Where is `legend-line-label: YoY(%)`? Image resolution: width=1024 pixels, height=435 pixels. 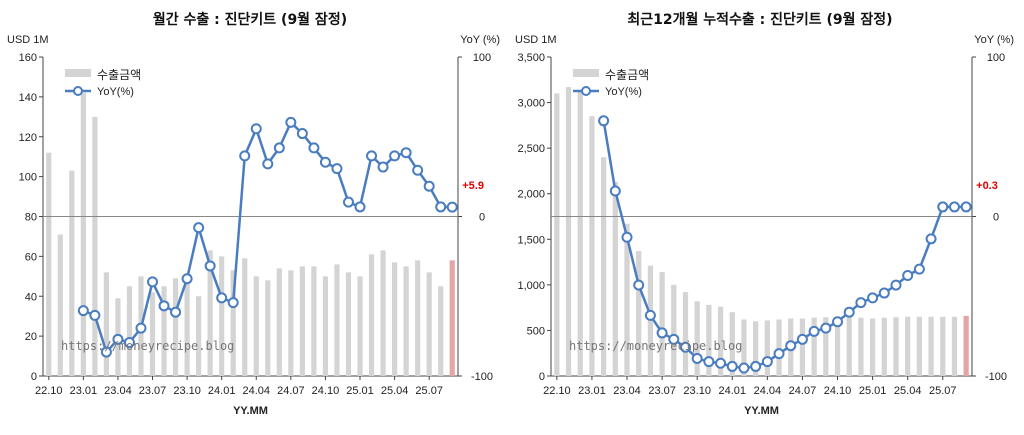 legend-line-label: YoY(%) is located at coordinates (623, 92).